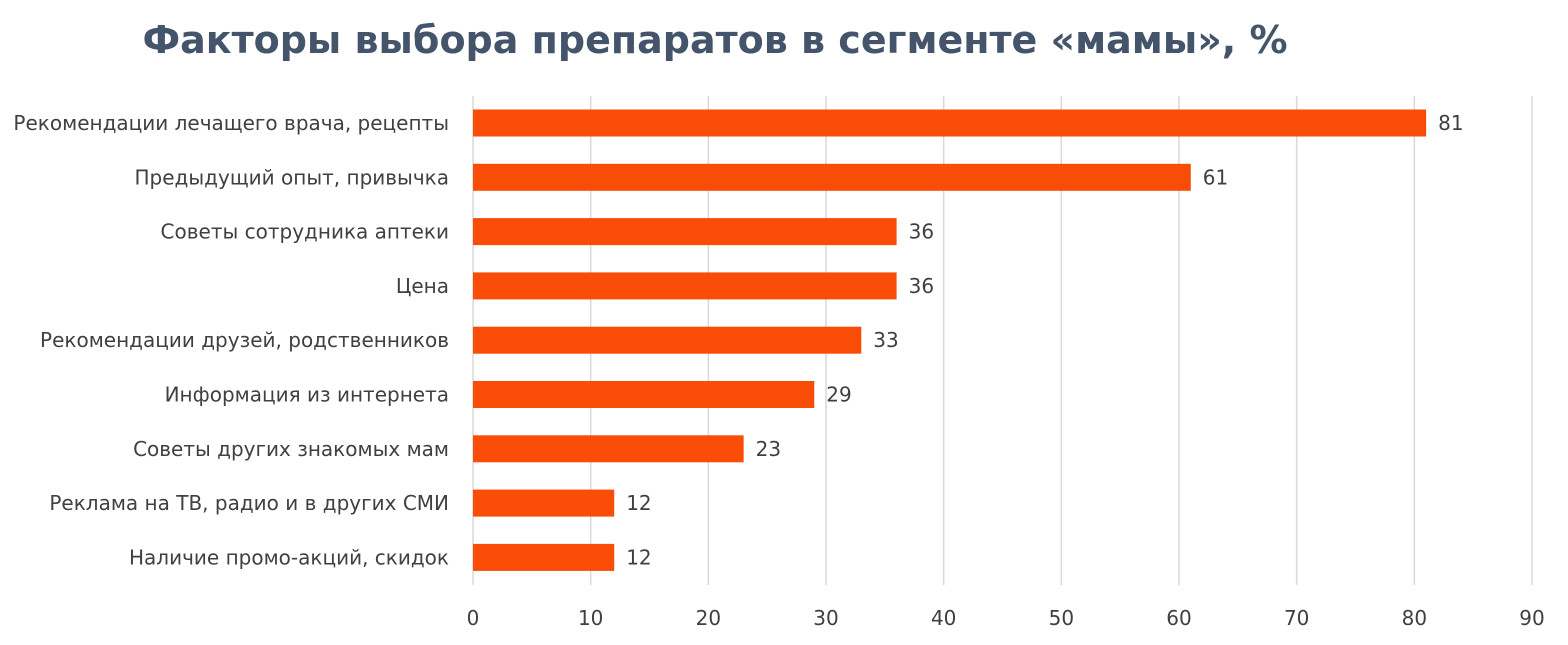  I want to click on x-tick-label: 30, so click(825, 618).